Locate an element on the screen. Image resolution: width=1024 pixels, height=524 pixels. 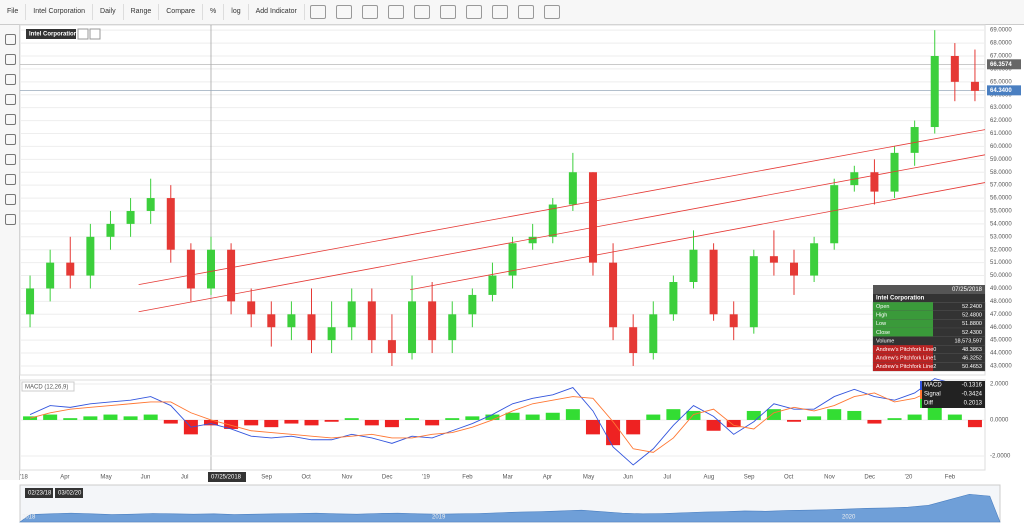
tooltip-label: Open is located at coordinates (882, 307).